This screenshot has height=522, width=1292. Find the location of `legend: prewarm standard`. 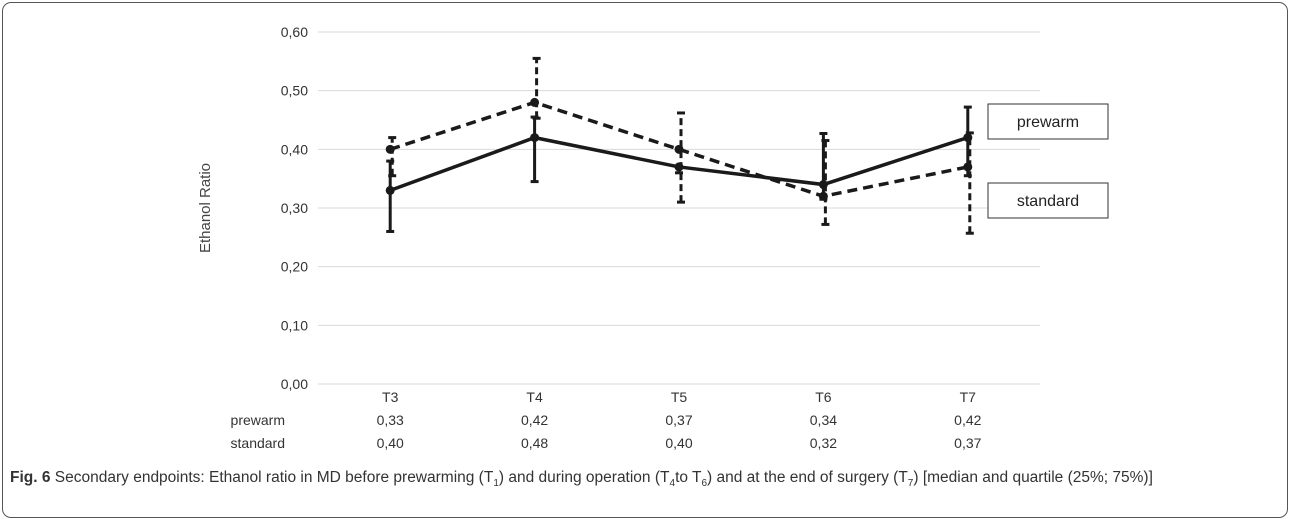

legend: prewarm standard is located at coordinates (1048, 161).